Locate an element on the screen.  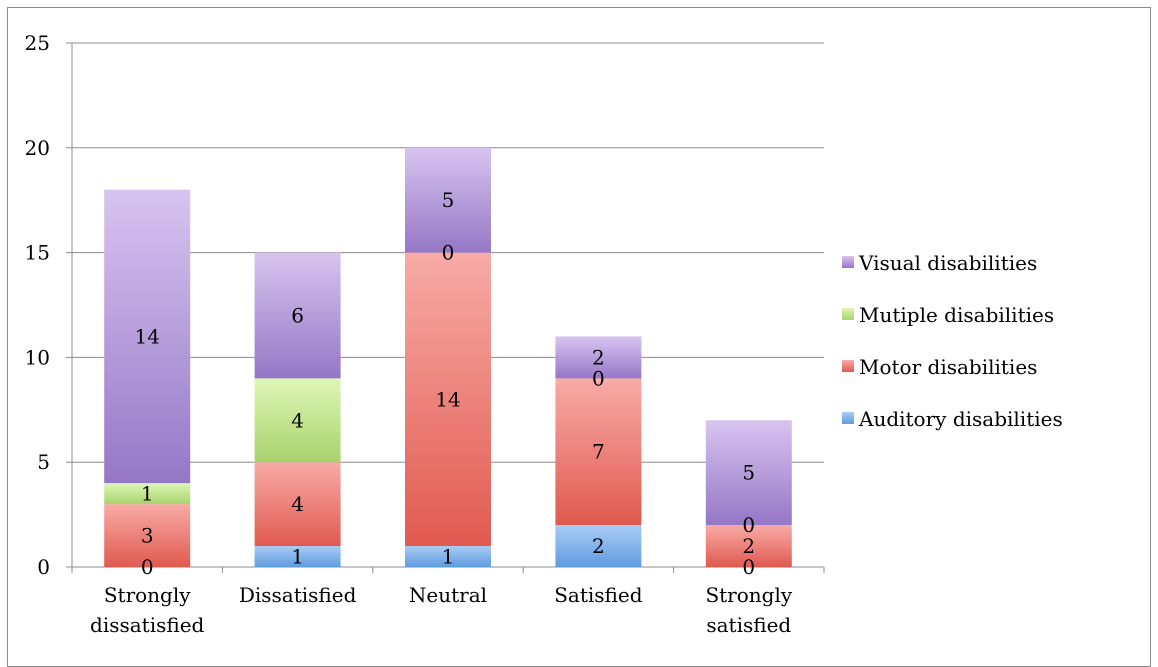
bar-mutiple-disabilities-dissatisfied is located at coordinates (297, 420).